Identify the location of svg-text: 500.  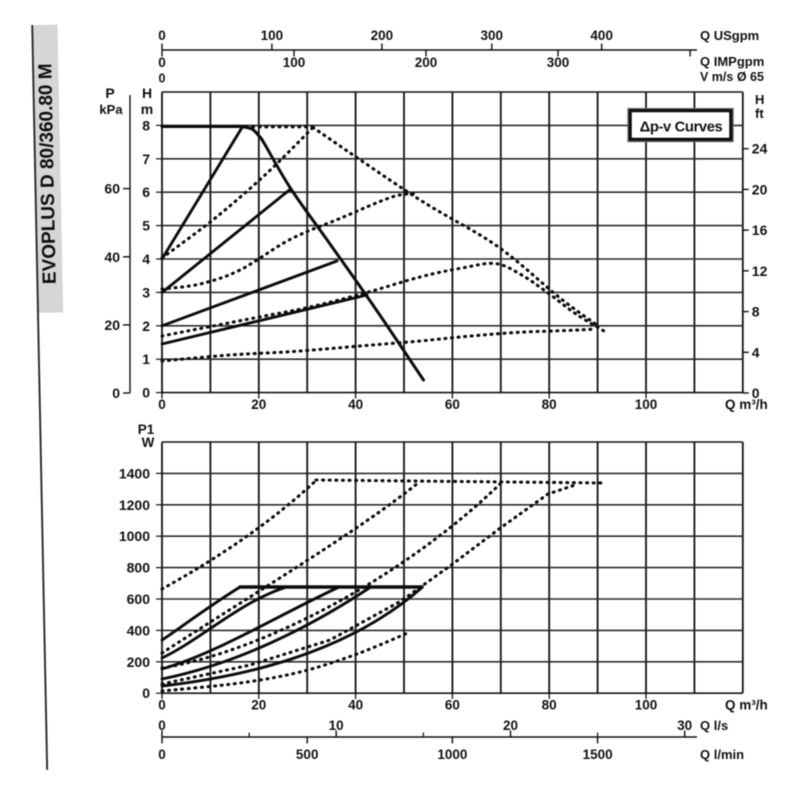
(307, 754).